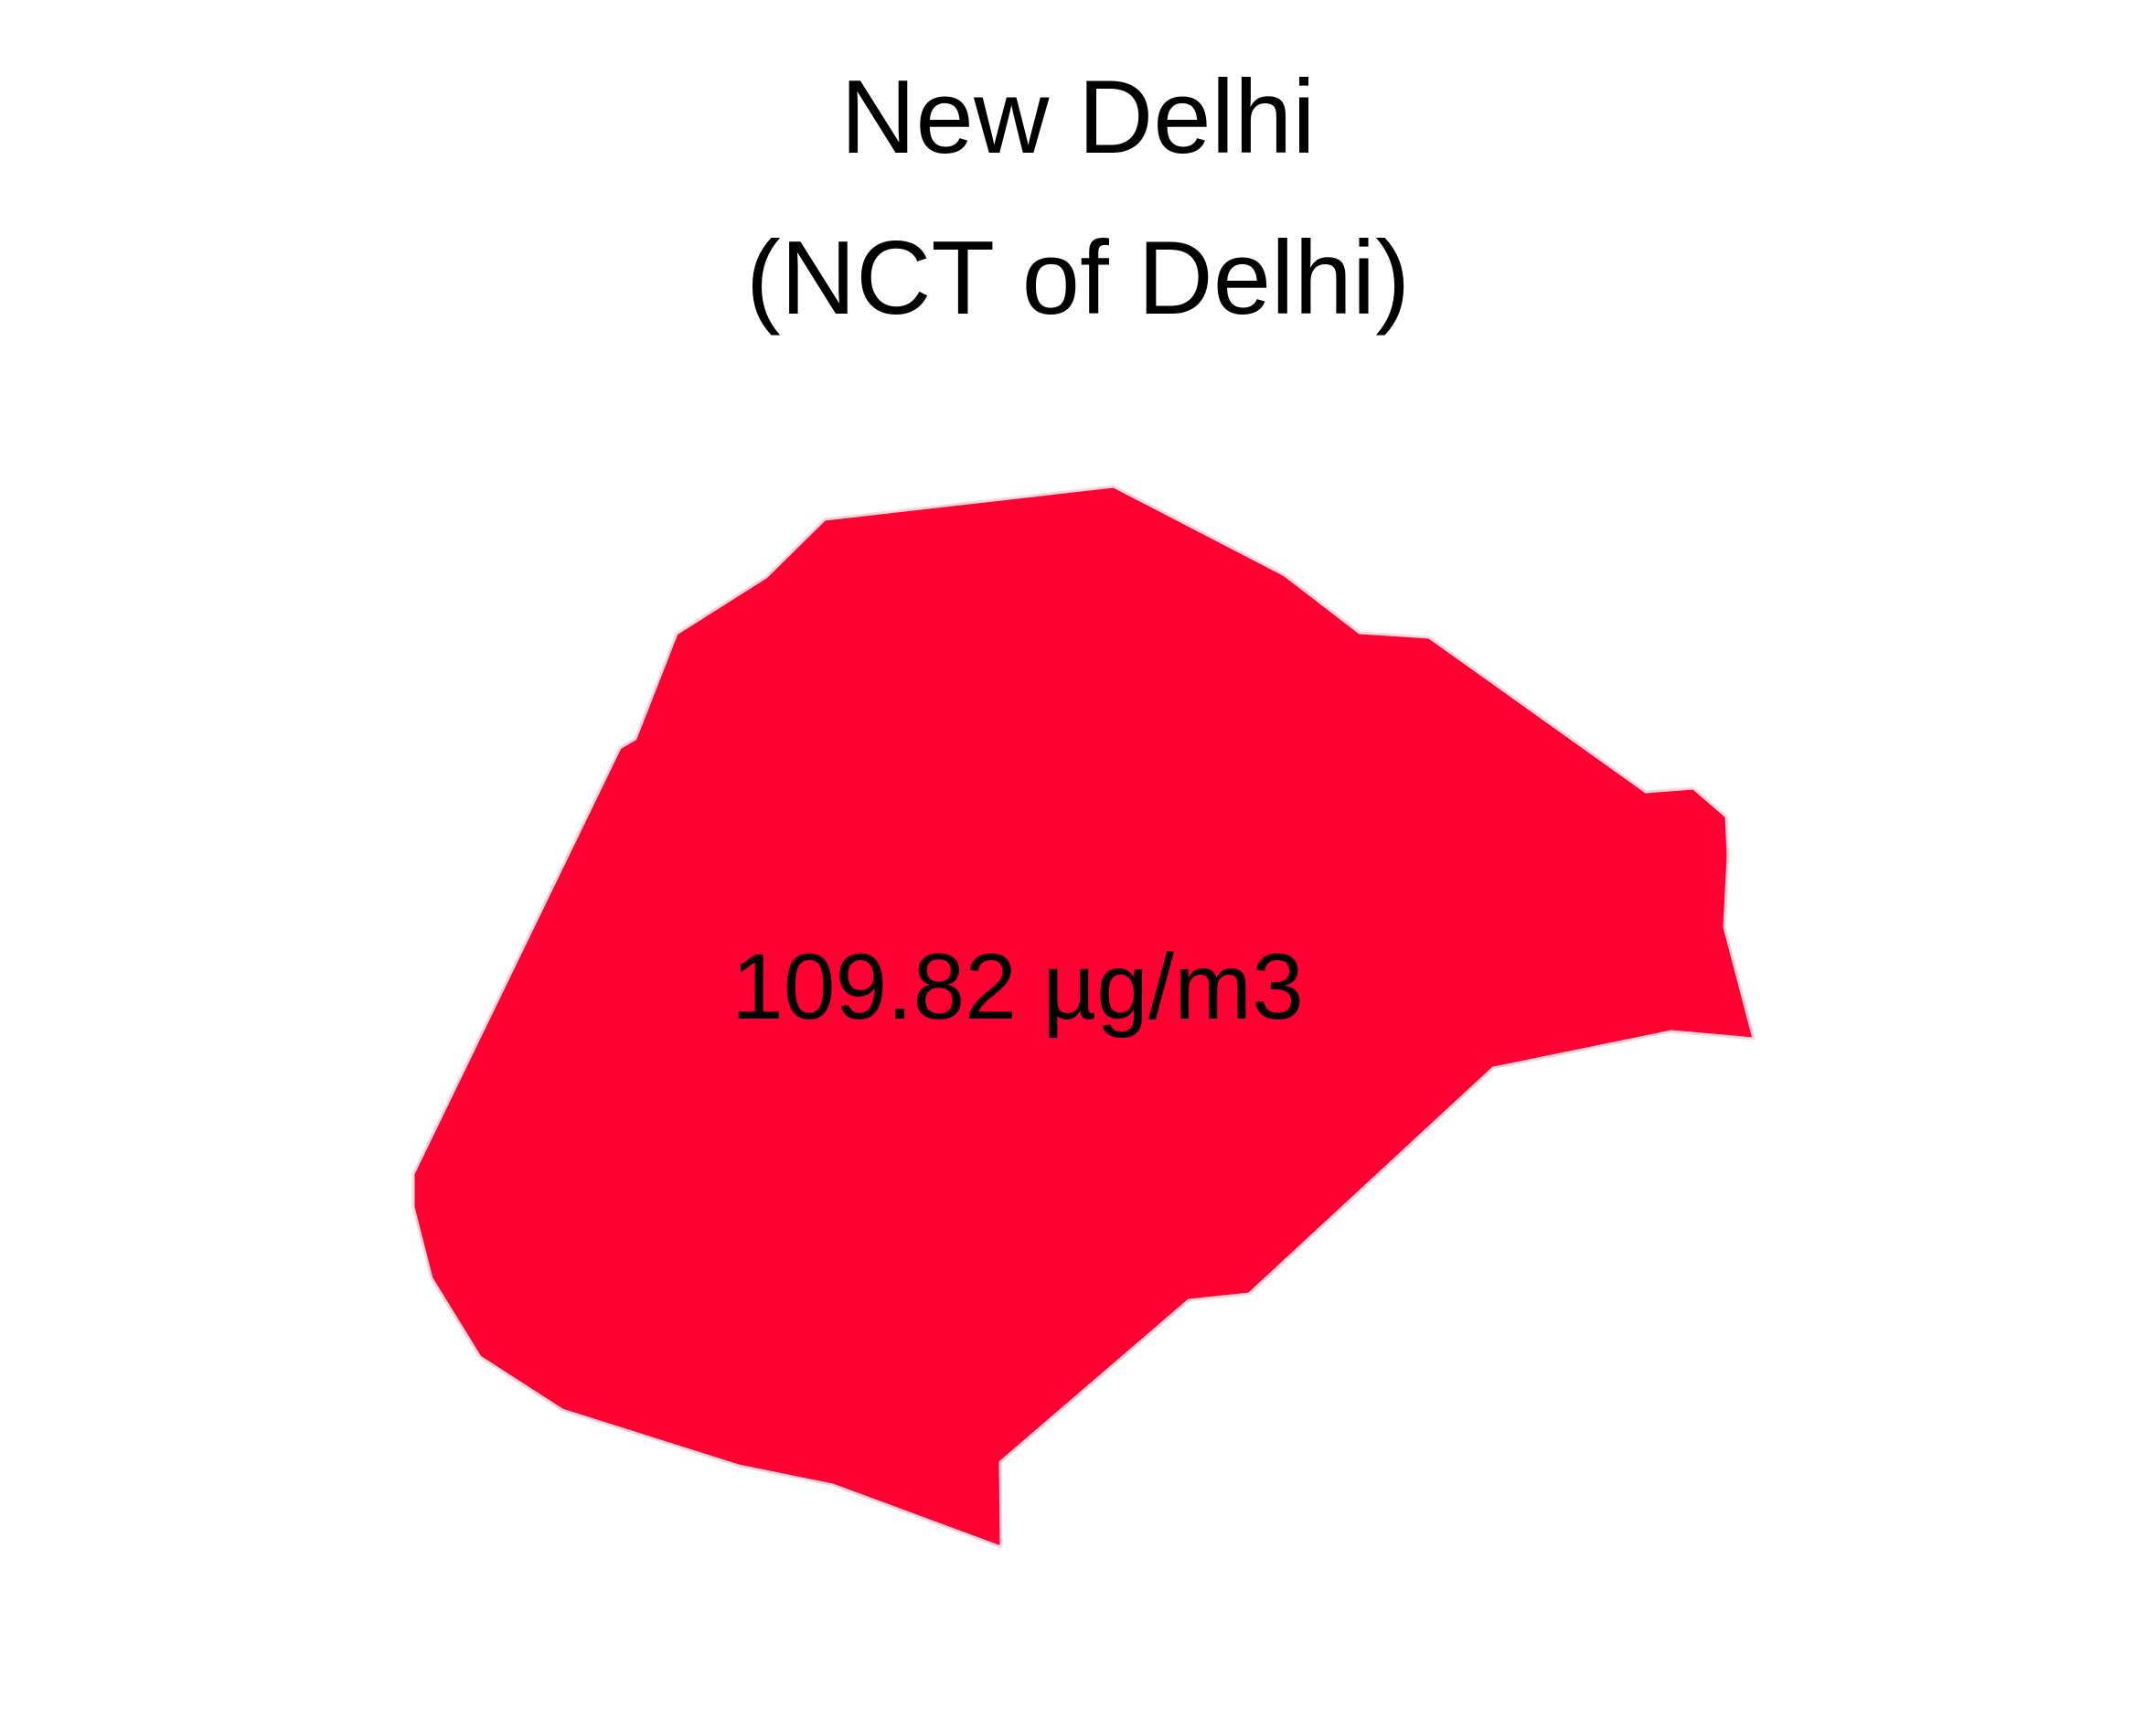 Image resolution: width=2156 pixels, height=1709 pixels. Describe the element at coordinates (1078, 118) in the screenshot. I see `map-title: New Delhi` at that location.